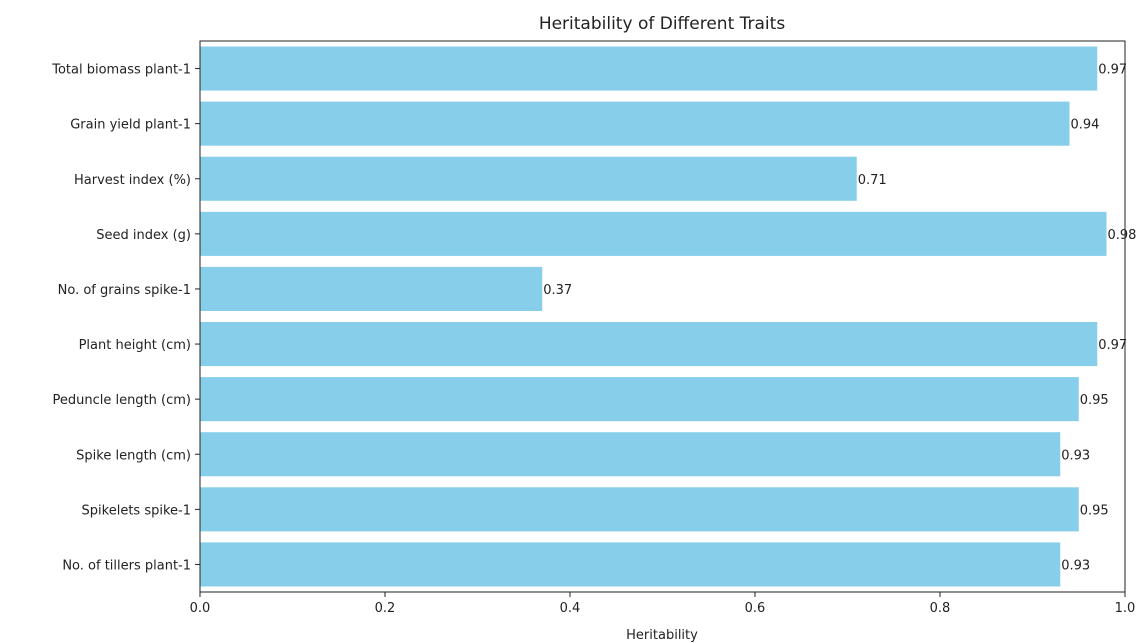  What do you see at coordinates (755, 608) in the screenshot?
I see `x-tick-label: 0.6` at bounding box center [755, 608].